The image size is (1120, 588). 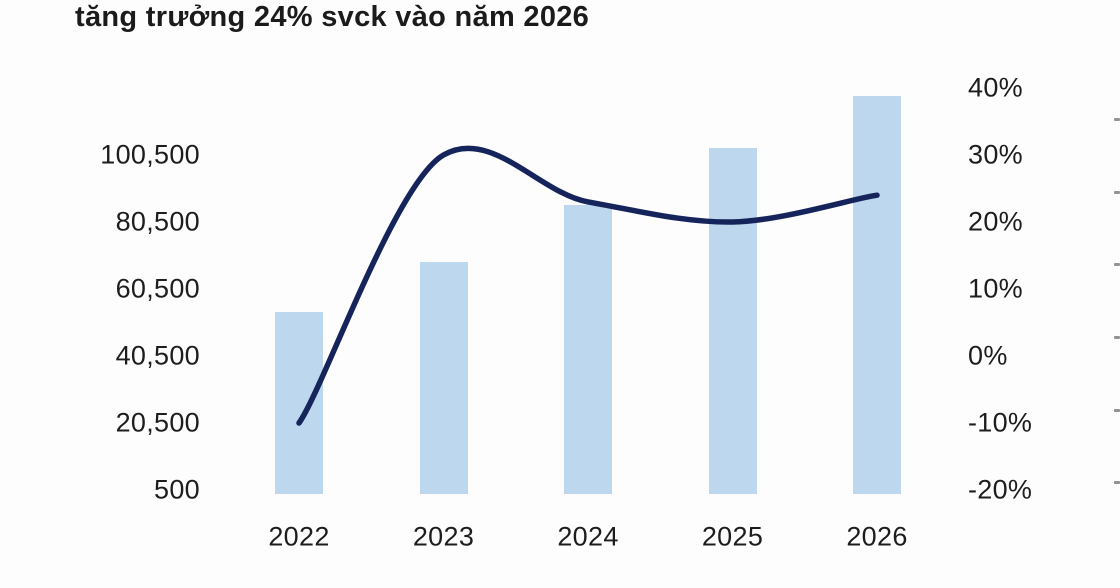 I want to click on x-axis-year-label: 2026, so click(x=877, y=536).